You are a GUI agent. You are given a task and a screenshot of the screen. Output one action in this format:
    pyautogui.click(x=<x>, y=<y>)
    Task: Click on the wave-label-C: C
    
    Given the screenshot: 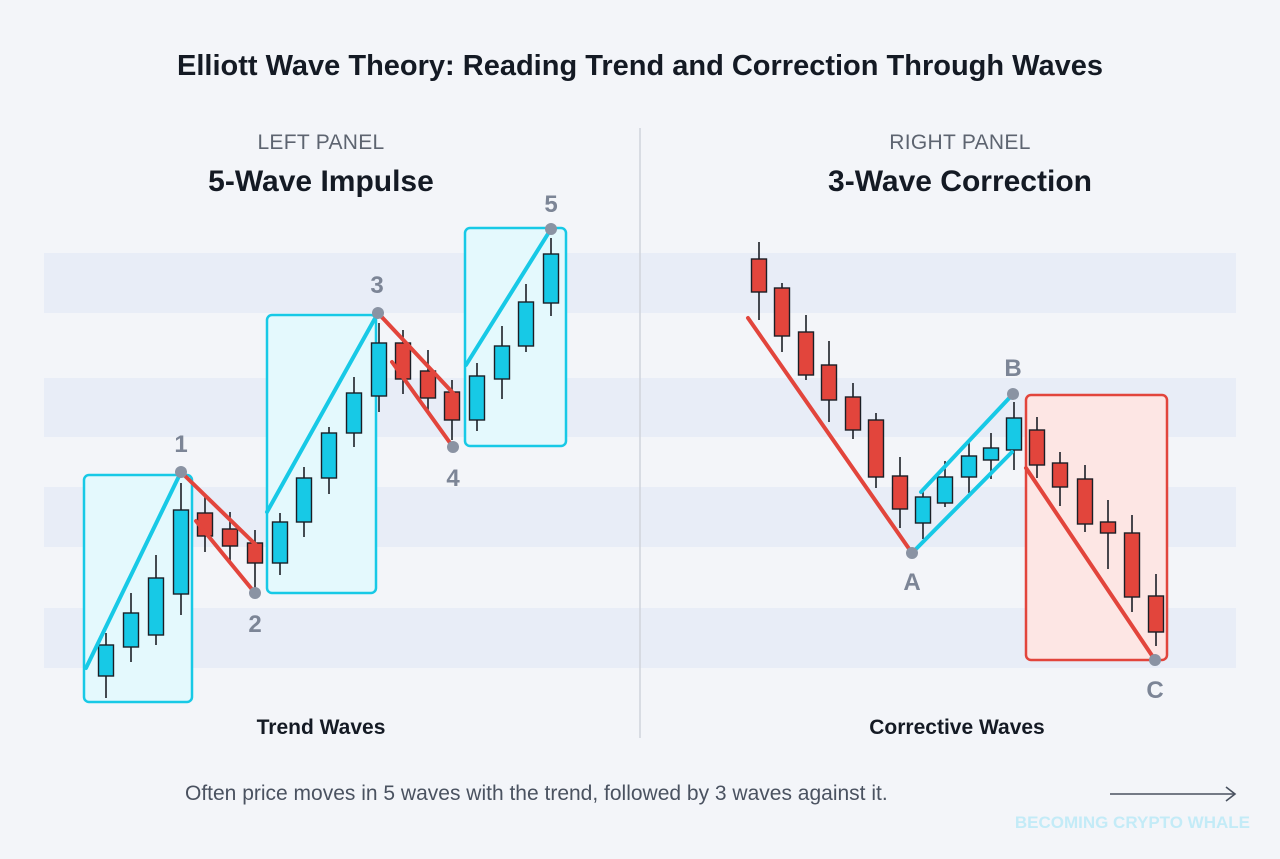 What is the action you would take?
    pyautogui.click(x=1154, y=690)
    